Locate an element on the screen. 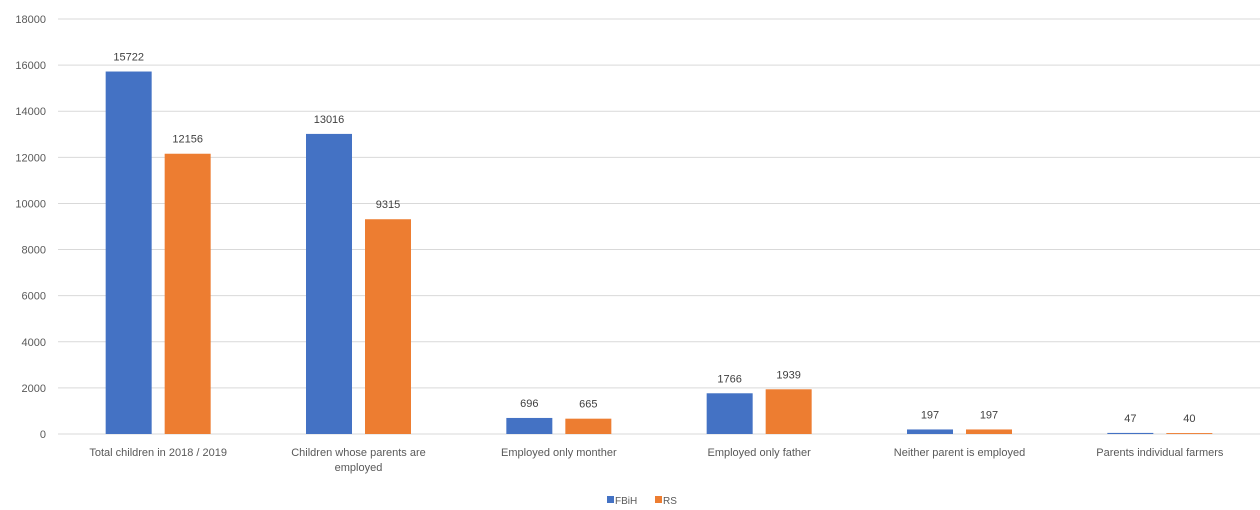 Image resolution: width=1260 pixels, height=510 pixels. category-label-line: employed is located at coordinates (359, 468).